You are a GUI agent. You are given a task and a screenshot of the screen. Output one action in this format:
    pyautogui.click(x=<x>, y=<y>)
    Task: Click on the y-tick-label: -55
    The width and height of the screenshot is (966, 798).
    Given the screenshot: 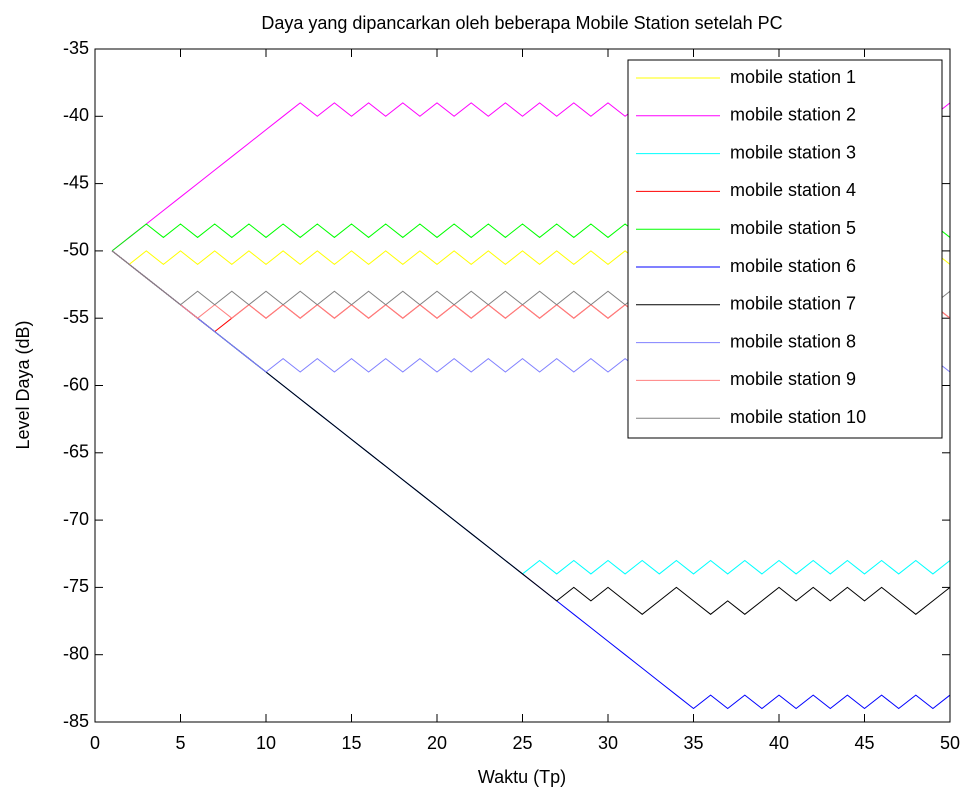 What is the action you would take?
    pyautogui.click(x=76, y=317)
    